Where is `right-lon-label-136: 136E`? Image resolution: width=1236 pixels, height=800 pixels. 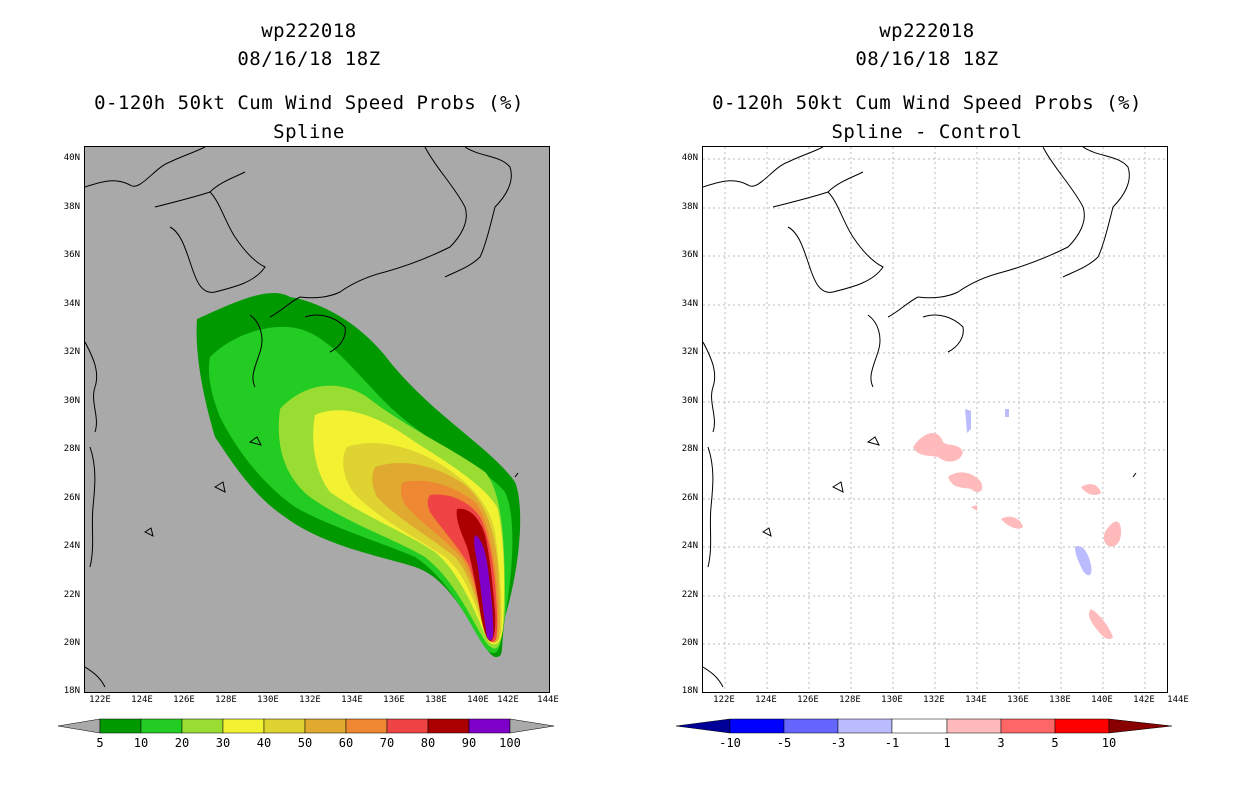
right-lon-label-136: 136E is located at coordinates (1018, 700).